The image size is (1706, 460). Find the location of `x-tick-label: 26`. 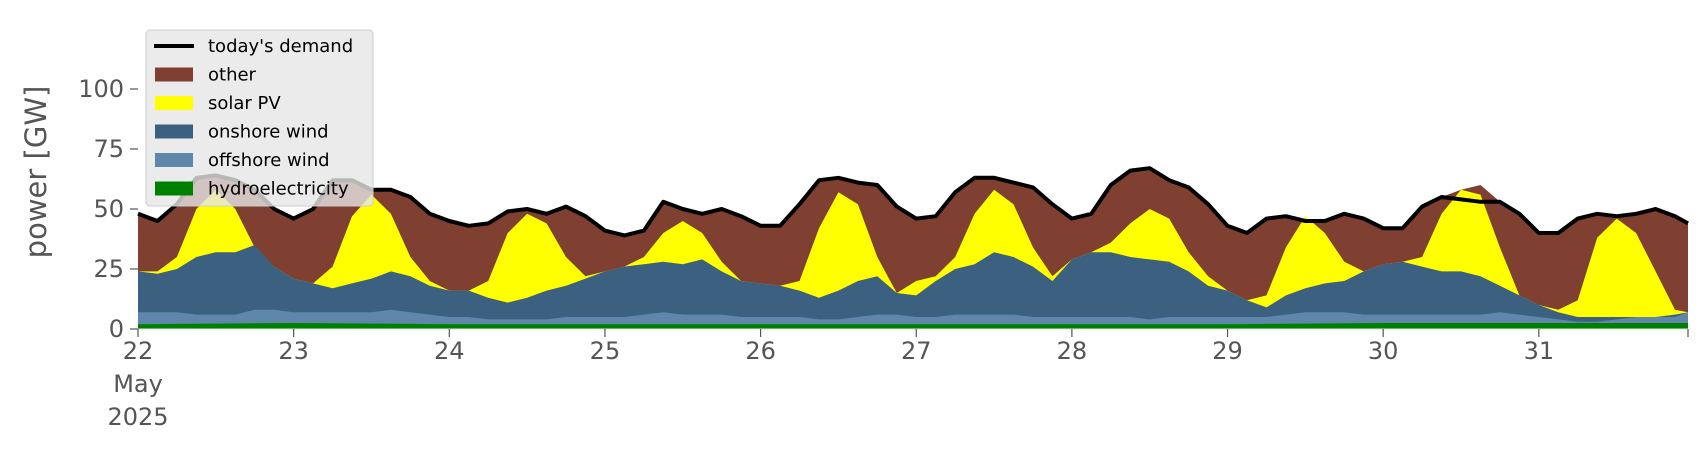

x-tick-label: 26 is located at coordinates (760, 351).